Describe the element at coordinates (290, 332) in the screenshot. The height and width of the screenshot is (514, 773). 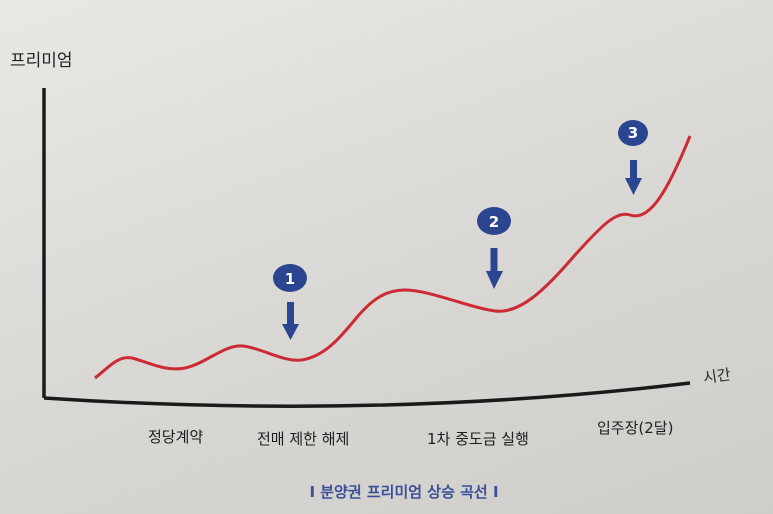
I see `marker-1-arrow-head` at that location.